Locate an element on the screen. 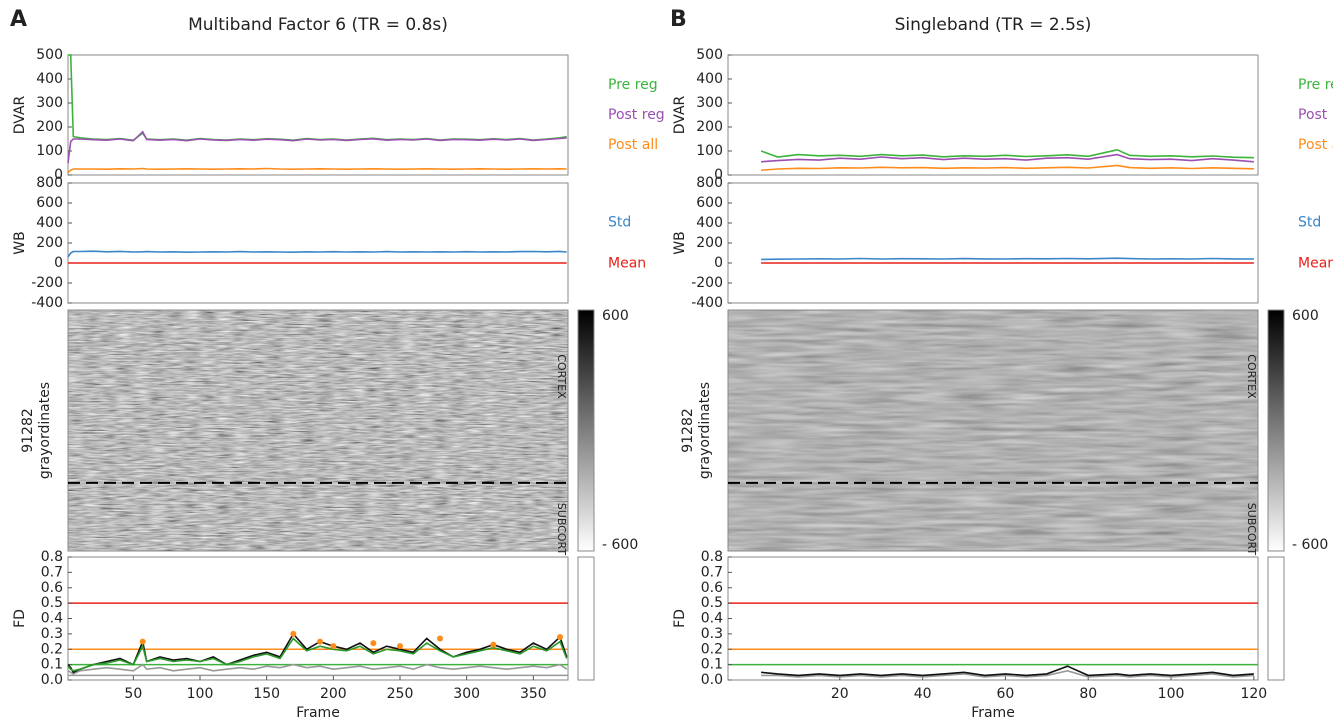  x-tick-label: 120 is located at coordinates (1253, 694).